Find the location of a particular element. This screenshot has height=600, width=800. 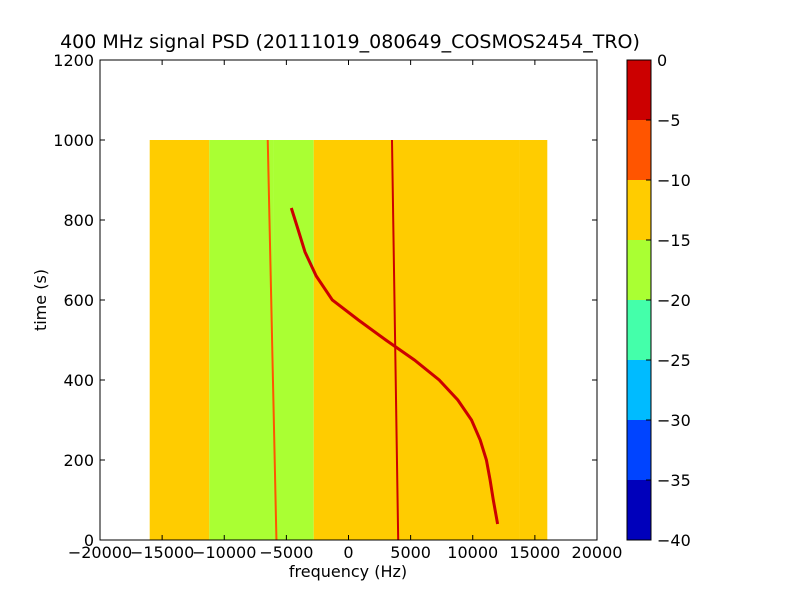

colorbar-tick-label: −30 is located at coordinates (674, 420).